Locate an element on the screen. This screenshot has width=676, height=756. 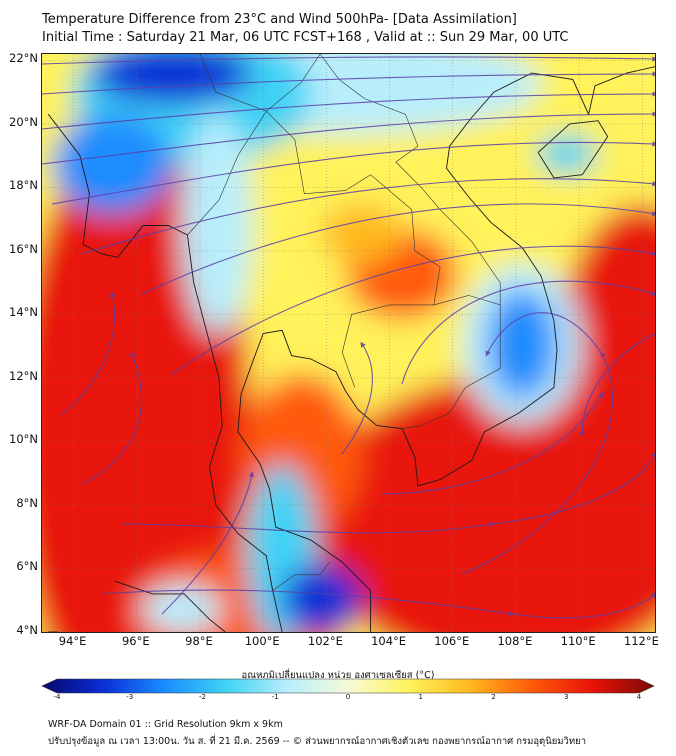
colorbar-tick-label: 2 is located at coordinates (493, 697).